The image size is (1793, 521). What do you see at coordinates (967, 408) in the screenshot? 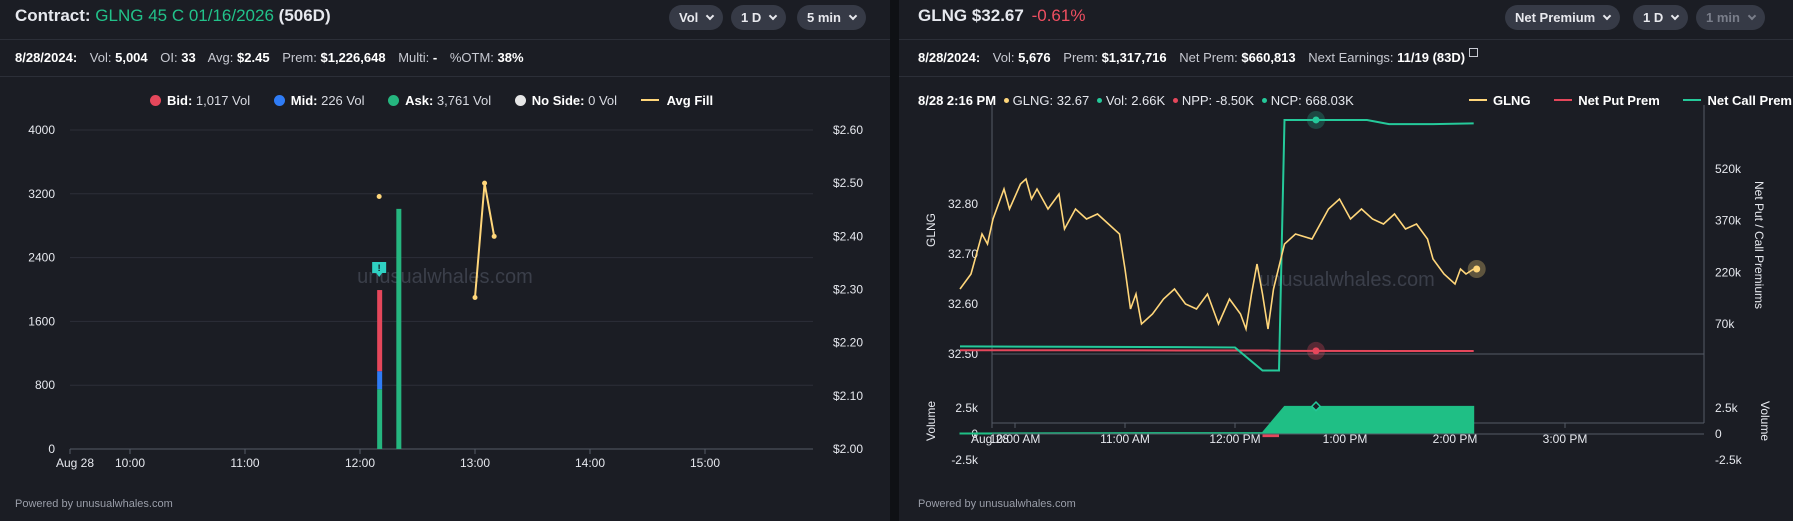
I see `volume-tick-label-left: 2.5k` at bounding box center [967, 408].